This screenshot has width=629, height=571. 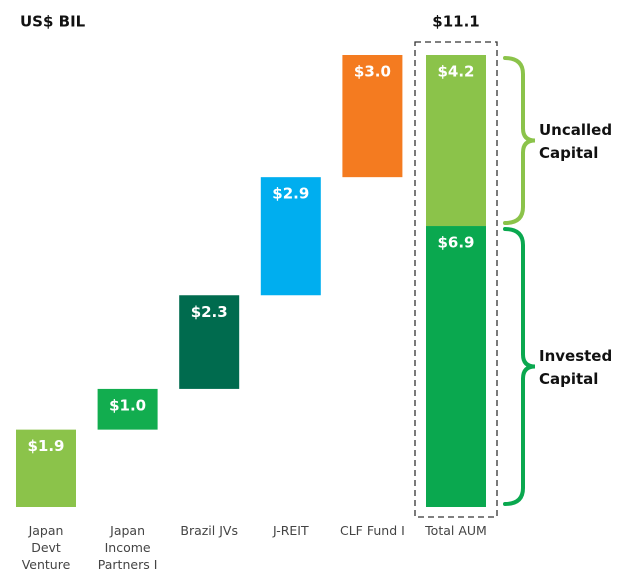 What do you see at coordinates (456, 530) in the screenshot?
I see `x-tick-label: Total AUM` at bounding box center [456, 530].